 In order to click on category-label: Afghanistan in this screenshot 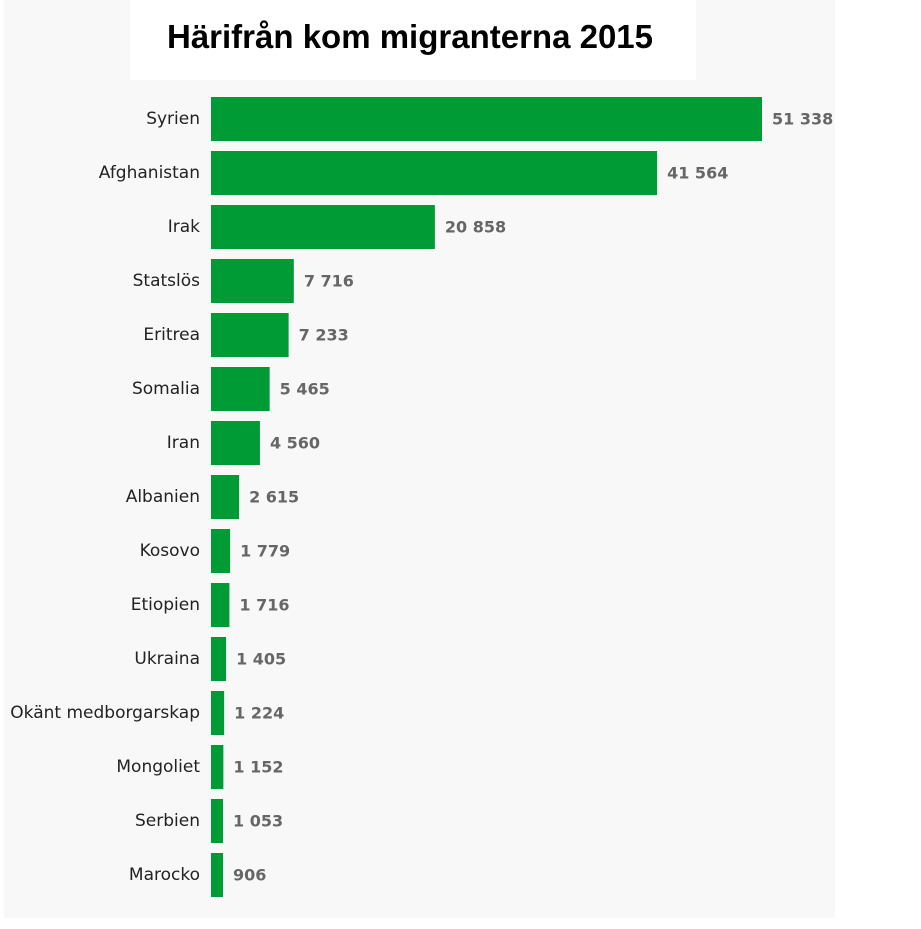, I will do `click(149, 173)`.